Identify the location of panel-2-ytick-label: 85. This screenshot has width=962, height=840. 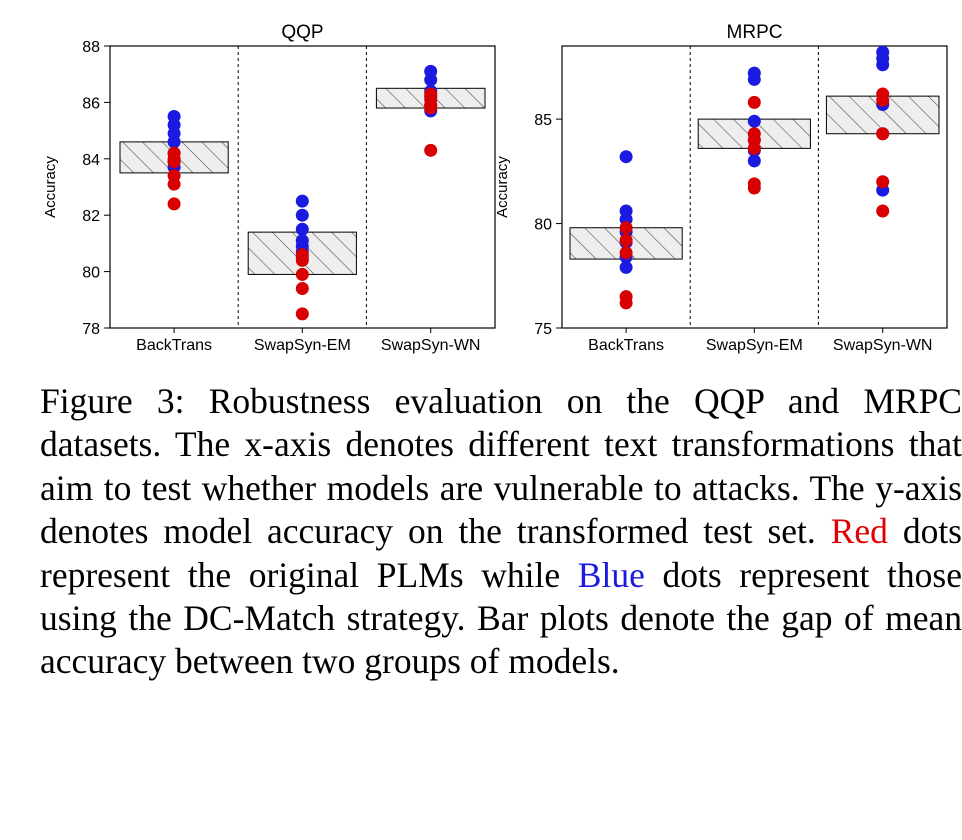
(543, 120).